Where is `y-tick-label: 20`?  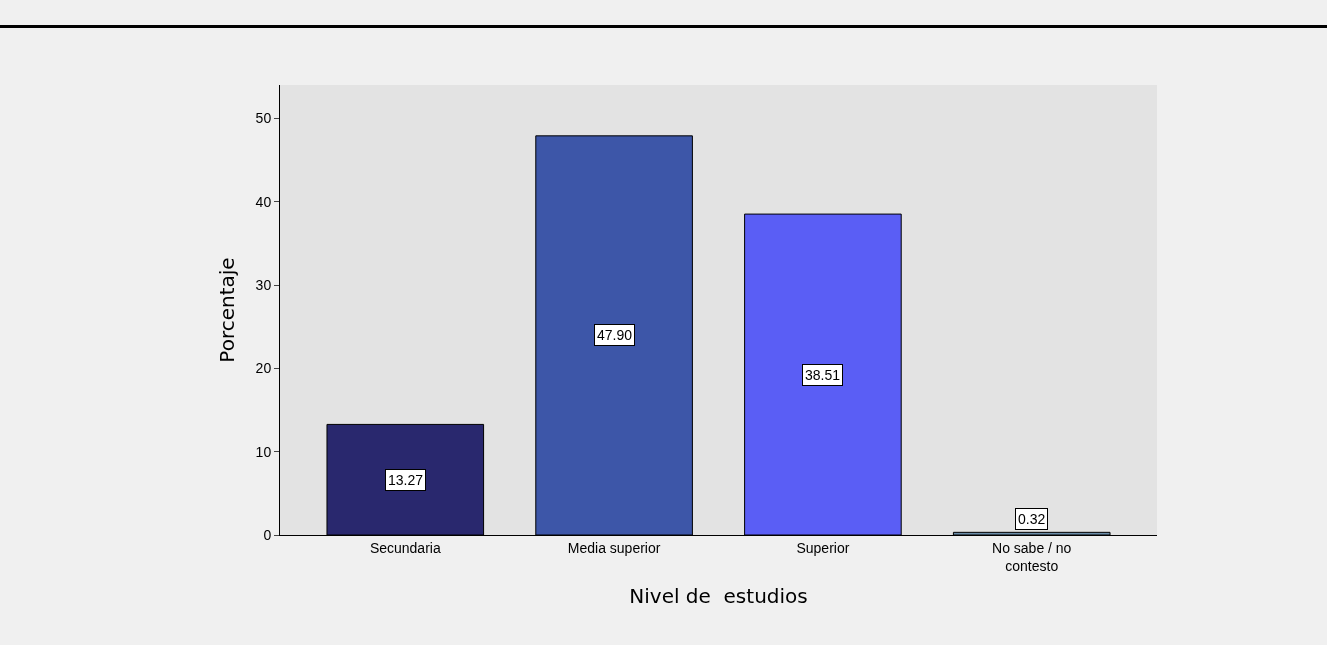 y-tick-label: 20 is located at coordinates (263, 368).